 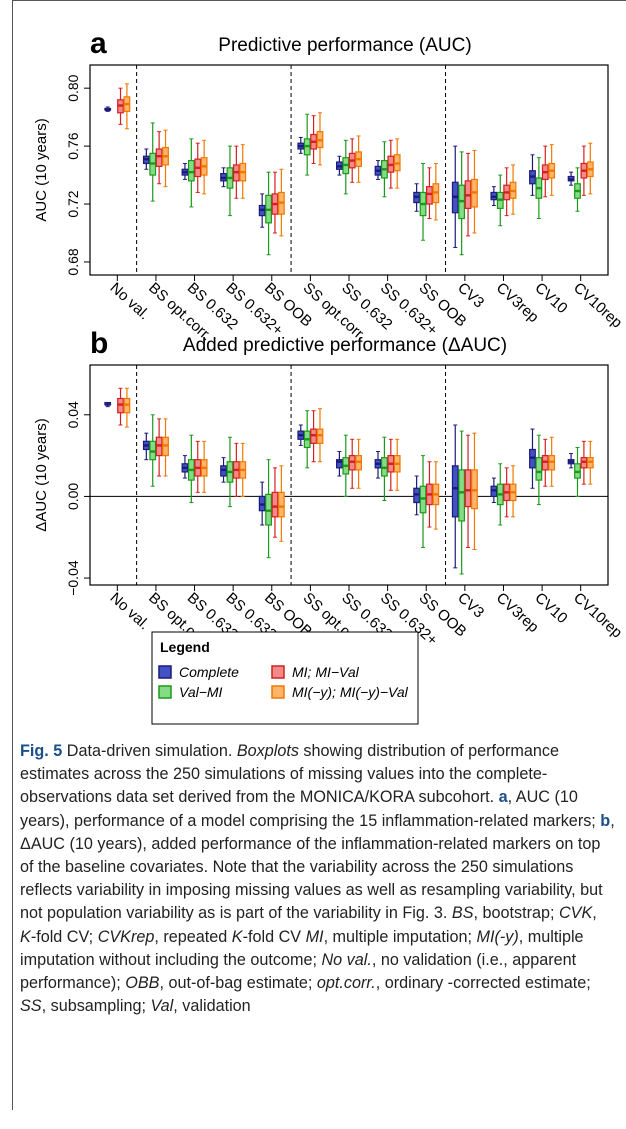 I want to click on legend-box, so click(x=285, y=678).